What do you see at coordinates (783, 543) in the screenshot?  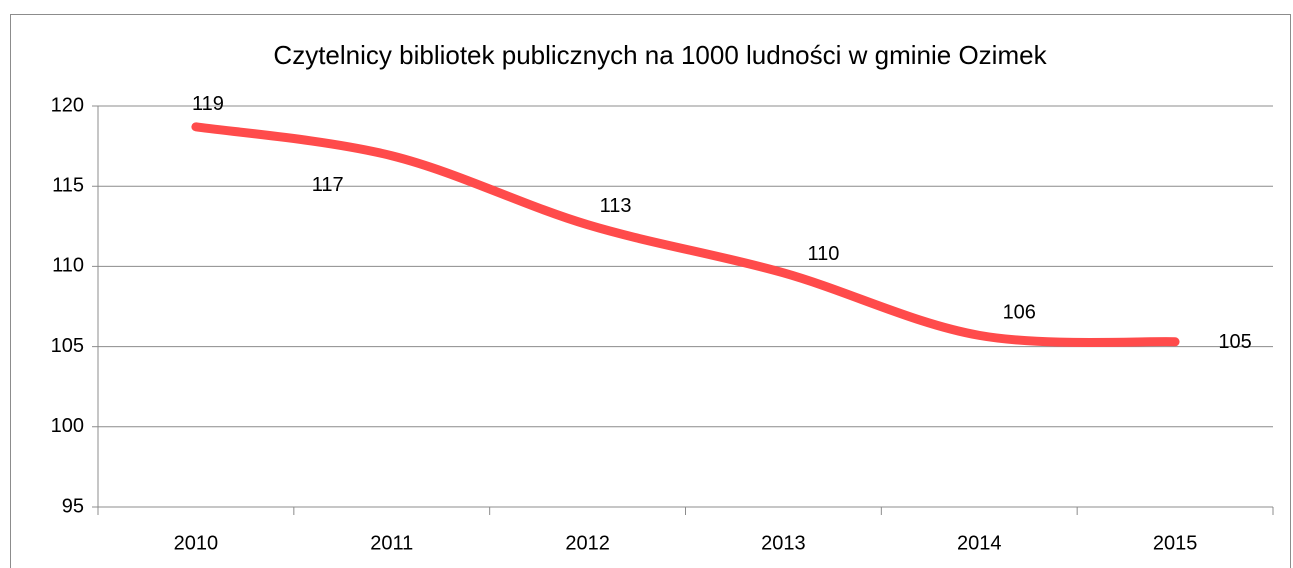 I see `x-tick-label: 2013` at bounding box center [783, 543].